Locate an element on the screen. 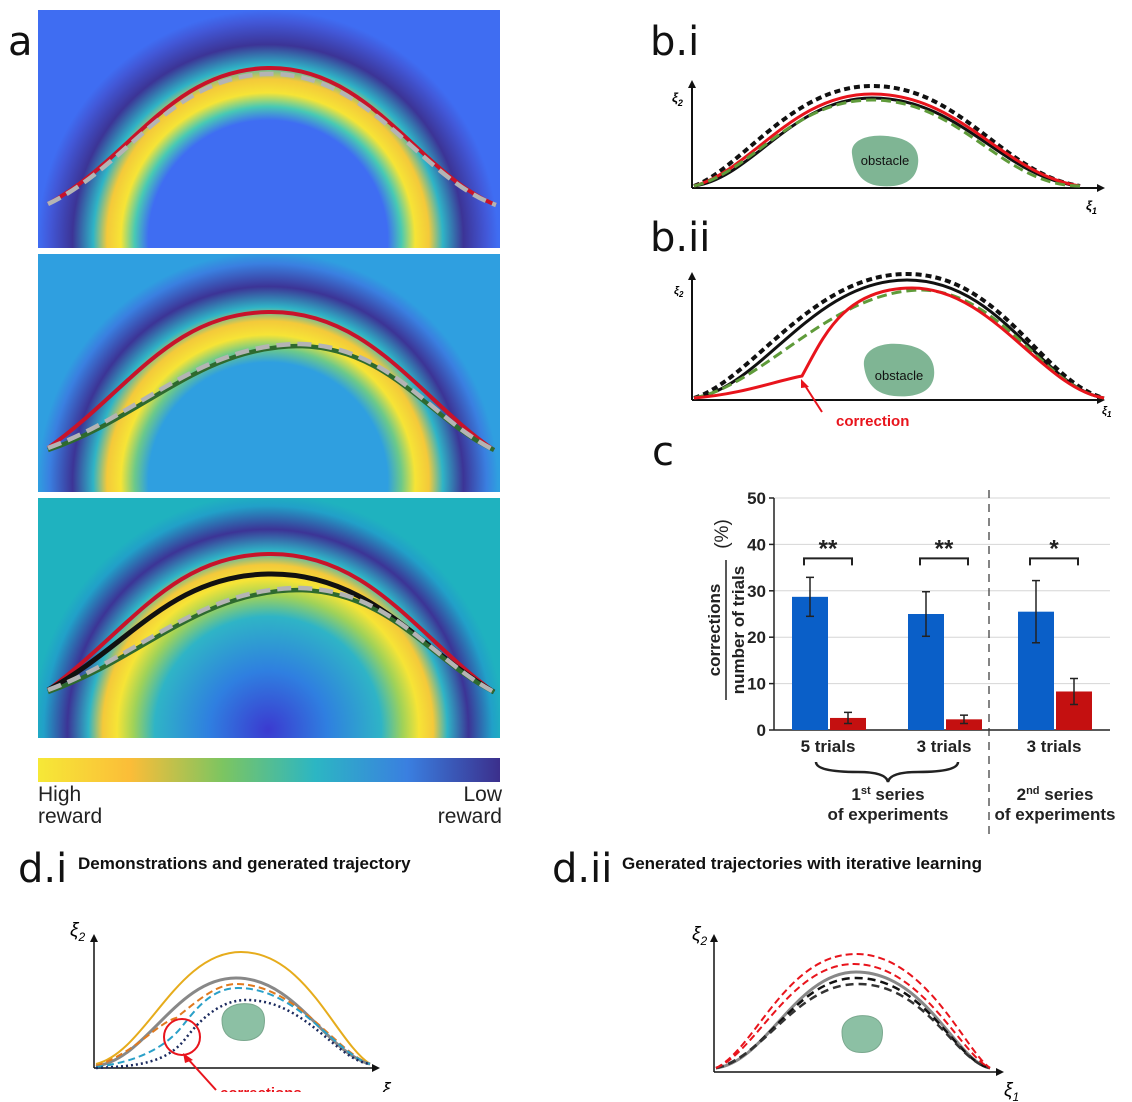 The image size is (1132, 1102). panel-dii-gray is located at coordinates (853, 1020).